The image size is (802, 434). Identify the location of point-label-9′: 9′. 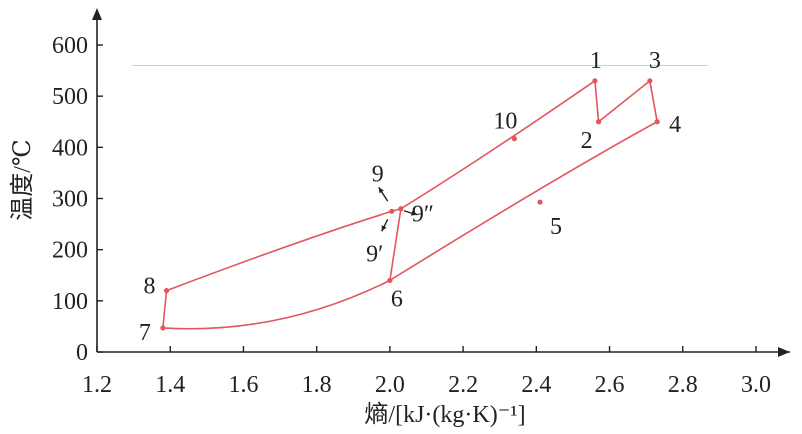
(374, 254).